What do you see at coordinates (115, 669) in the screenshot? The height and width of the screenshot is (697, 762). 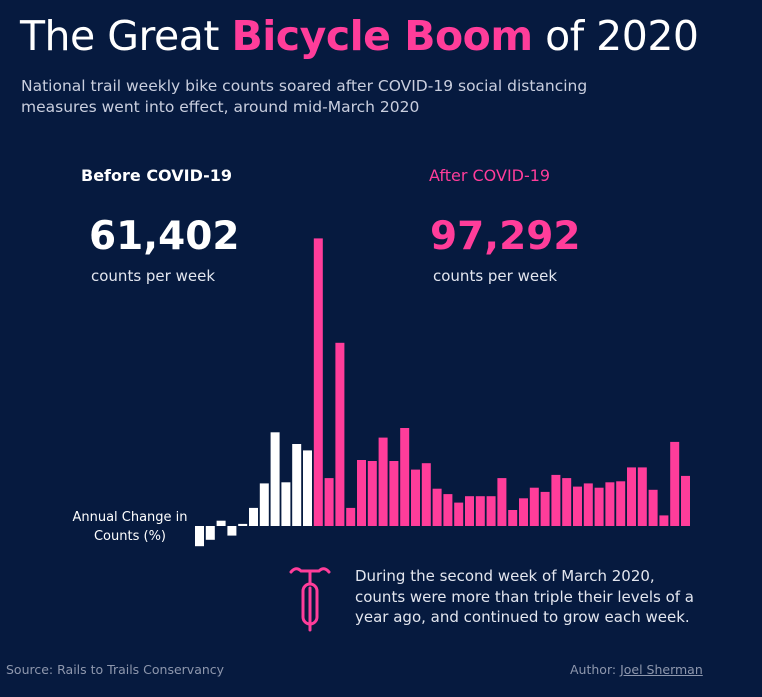 I see `source-credit: Source: Rails to Trails Conservancy` at bounding box center [115, 669].